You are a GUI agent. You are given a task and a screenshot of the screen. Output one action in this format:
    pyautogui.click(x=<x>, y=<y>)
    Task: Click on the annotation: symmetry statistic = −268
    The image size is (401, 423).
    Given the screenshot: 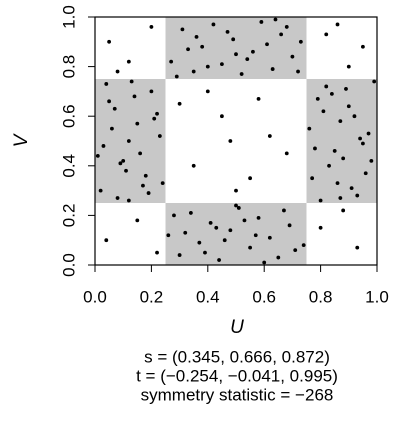 What is the action you would take?
    pyautogui.click(x=237, y=394)
    